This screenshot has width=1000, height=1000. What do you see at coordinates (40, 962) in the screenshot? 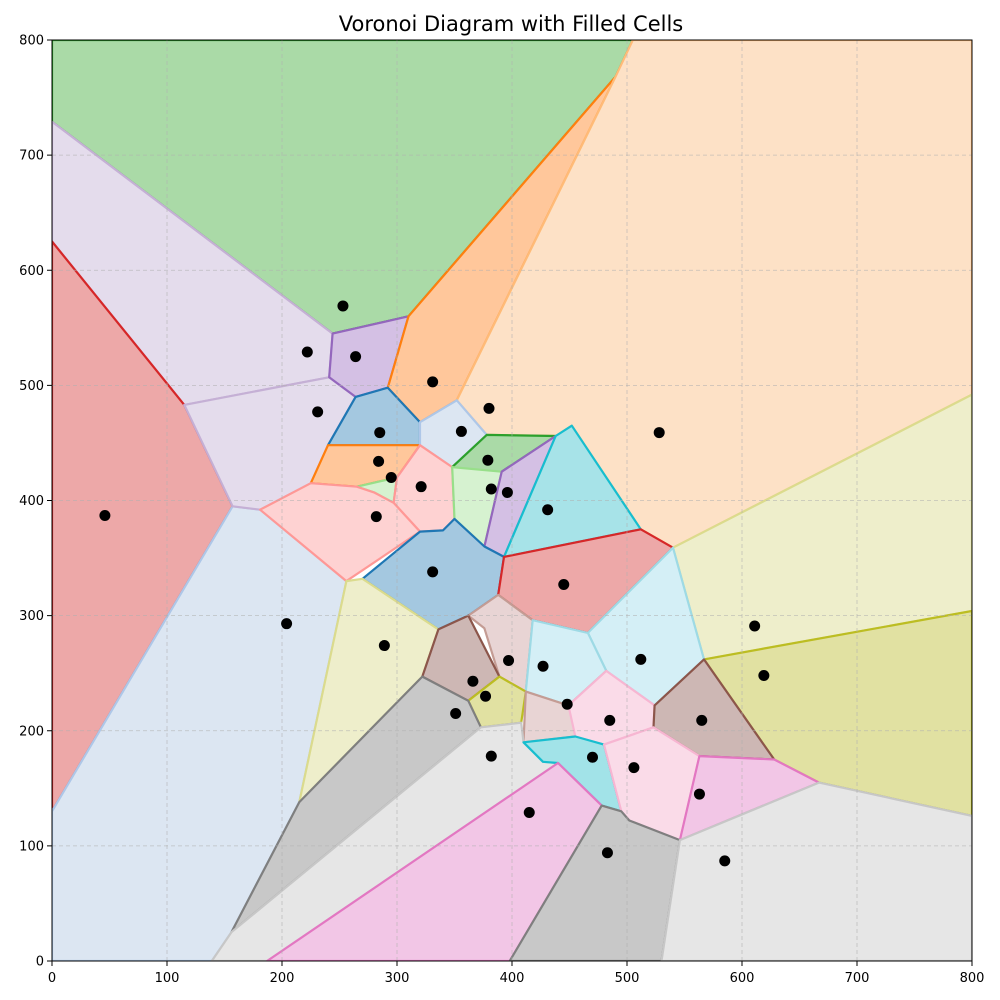
I see `y-tick-label: 0` at bounding box center [40, 962].